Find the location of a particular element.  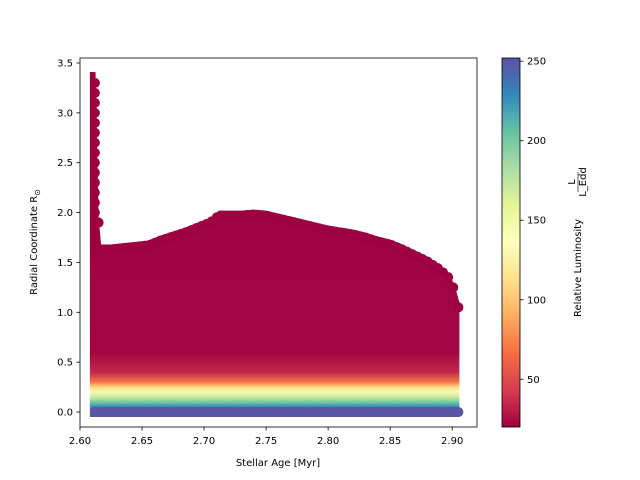

x-tick-label: 2.85 is located at coordinates (390, 441).